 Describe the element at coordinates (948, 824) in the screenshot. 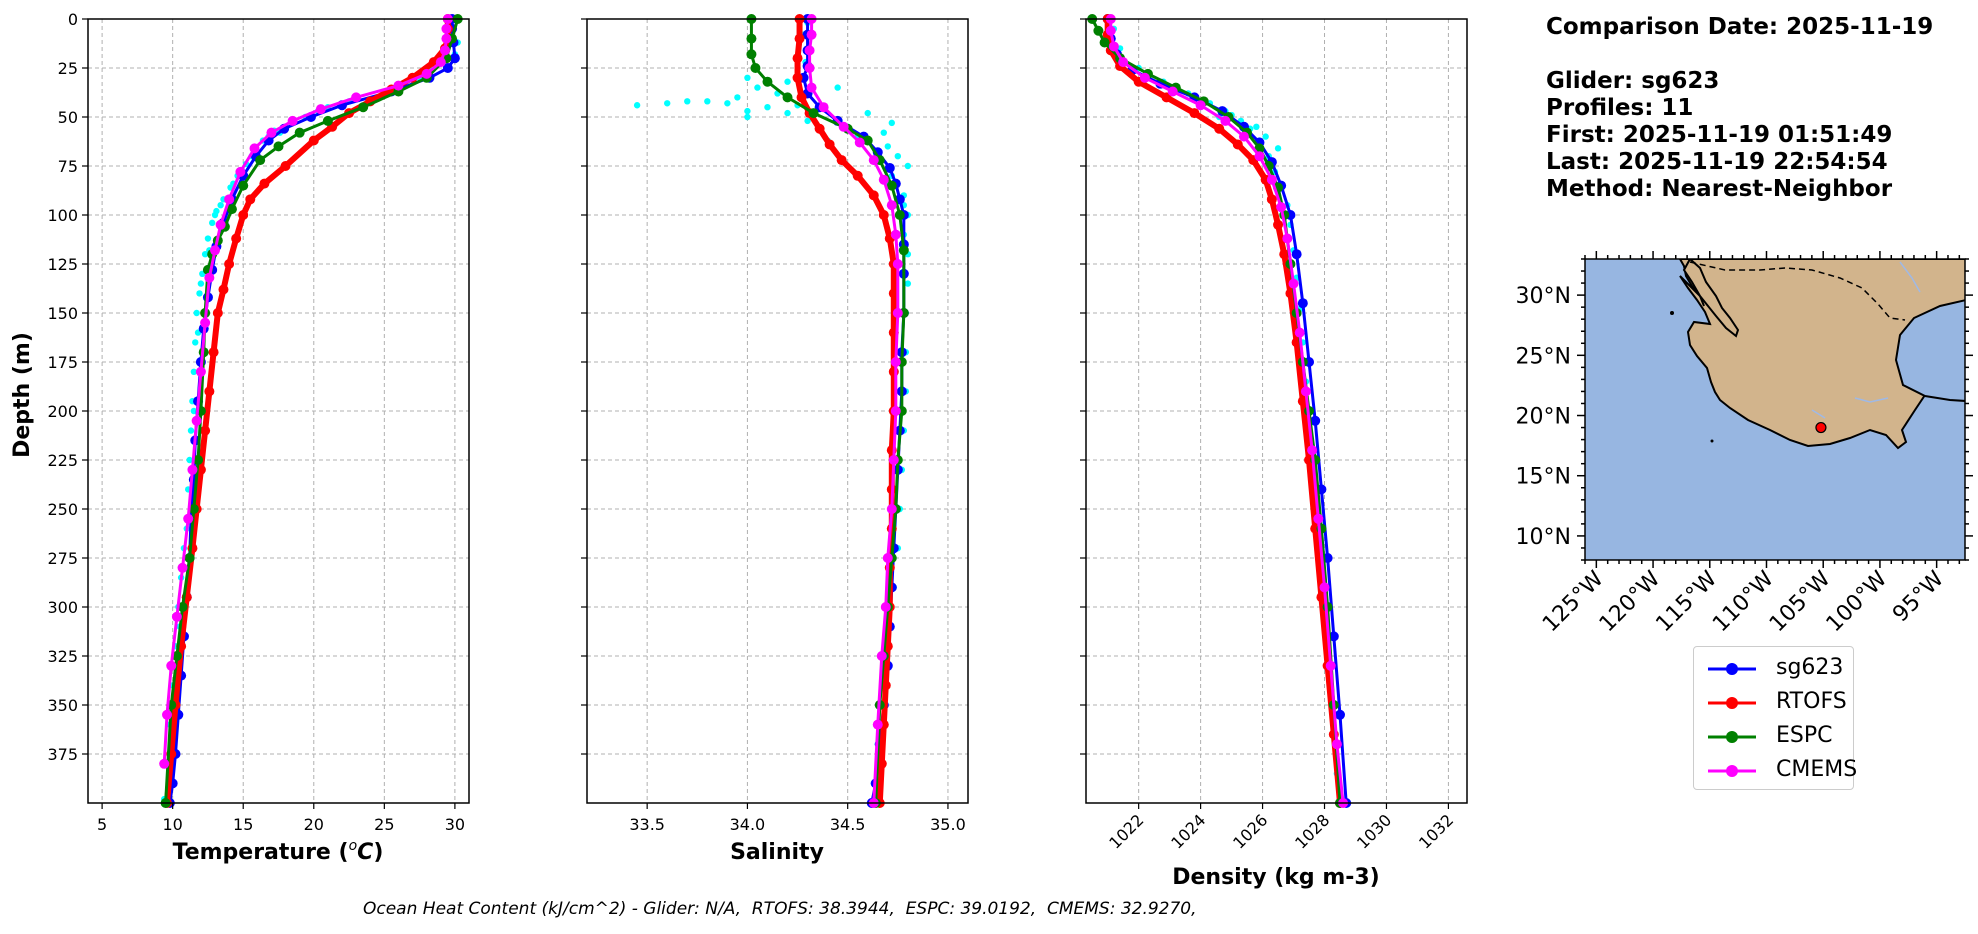

I see `salinity-xtick-label: 35.0` at that location.